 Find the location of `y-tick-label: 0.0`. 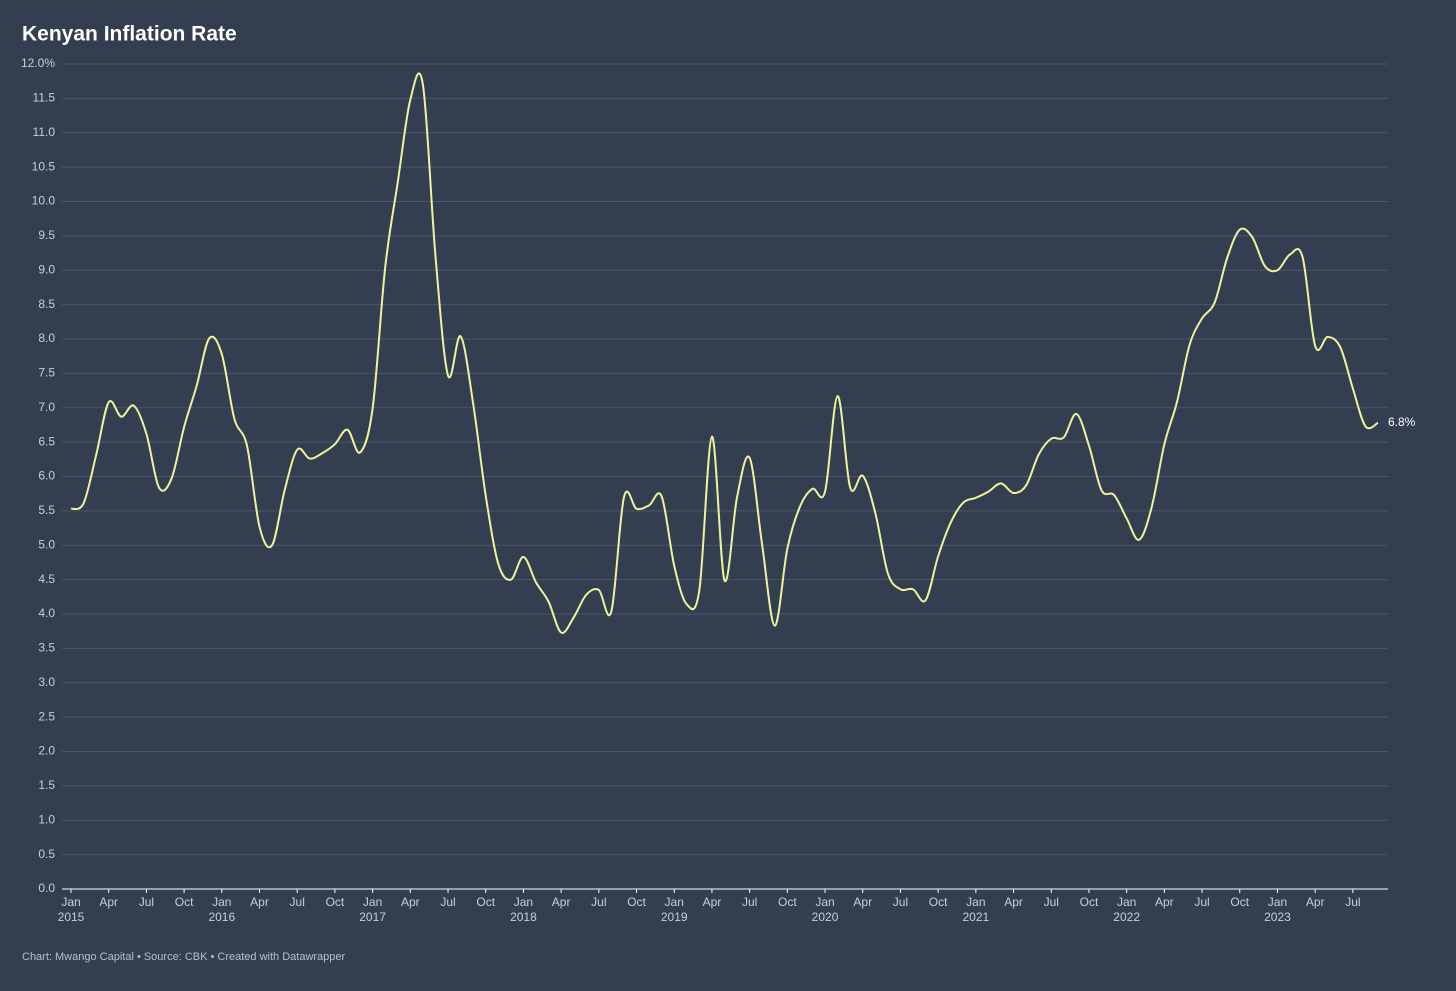

y-tick-label: 0.0 is located at coordinates (46, 888).